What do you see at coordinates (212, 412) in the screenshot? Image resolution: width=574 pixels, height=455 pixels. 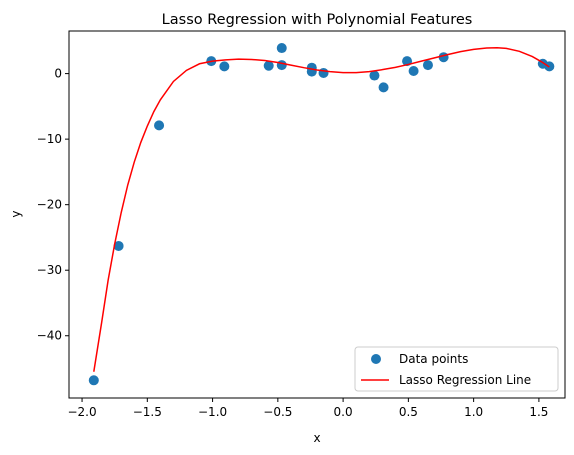 I see `x-tick-label-2: −1.0` at bounding box center [212, 412].